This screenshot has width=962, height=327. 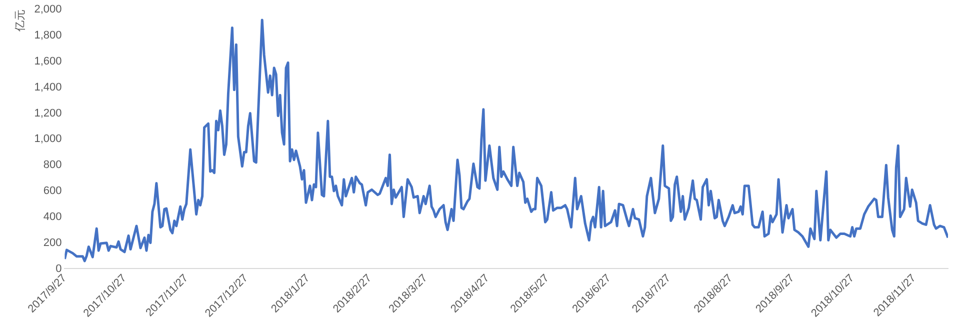 I want to click on y-tick-label: 1,800, so click(x=48, y=36).